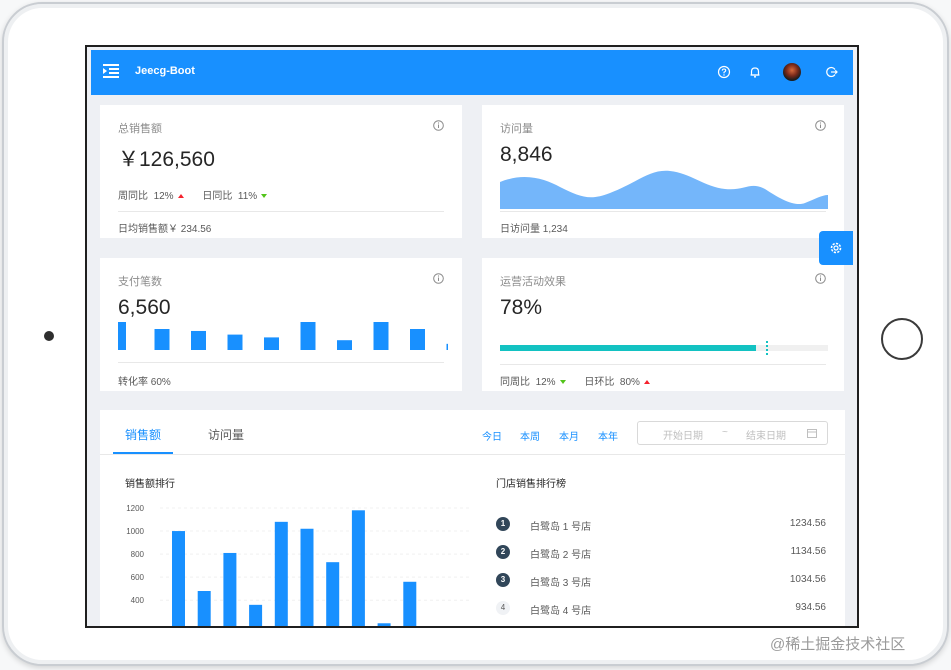 The image size is (951, 670). I want to click on week-trend: 同周比 12%, so click(533, 382).